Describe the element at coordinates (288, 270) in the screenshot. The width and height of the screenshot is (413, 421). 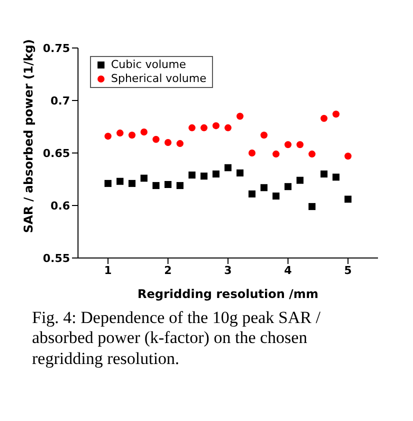
I see `x-tick-label: 4` at that location.